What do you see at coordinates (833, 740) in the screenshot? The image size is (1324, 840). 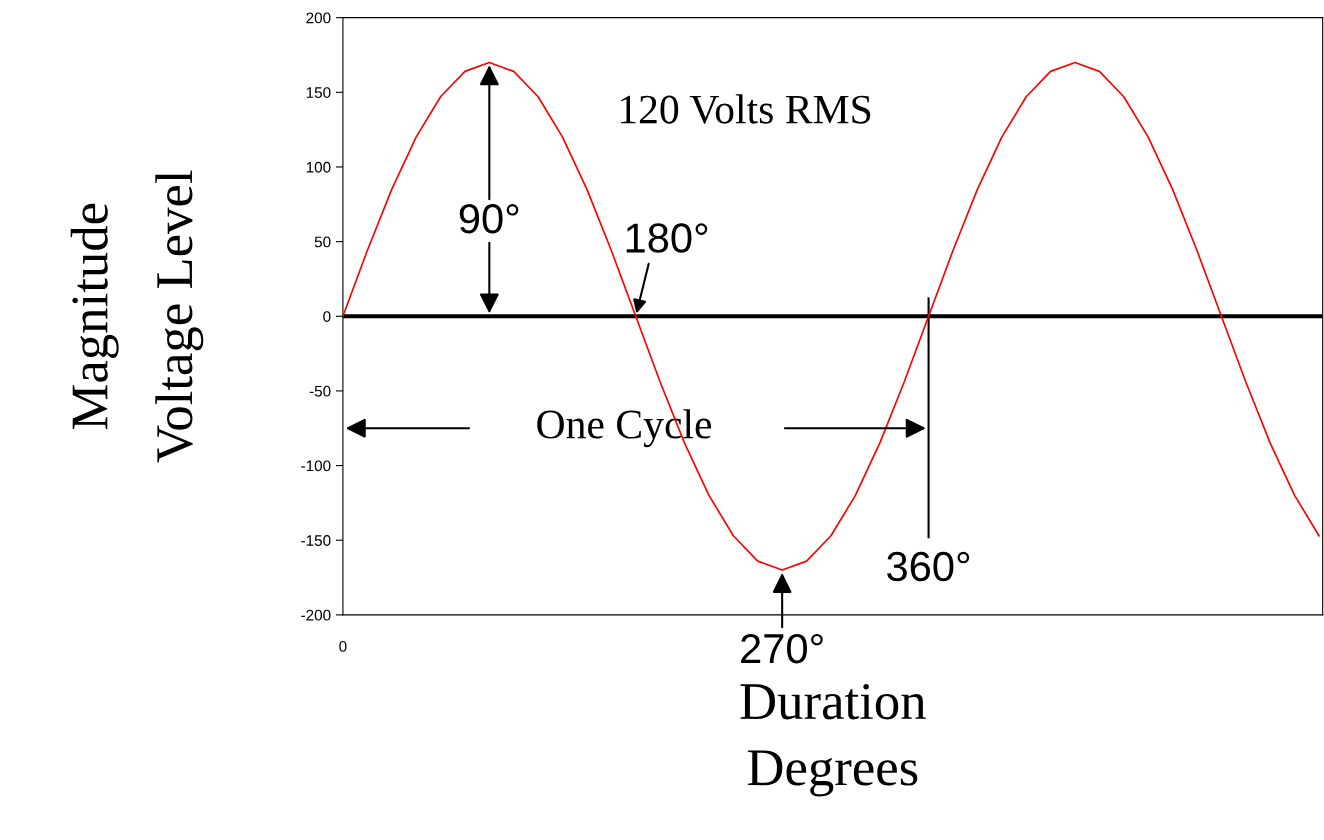 I see `x-axis-title: Duration Degrees` at bounding box center [833, 740].